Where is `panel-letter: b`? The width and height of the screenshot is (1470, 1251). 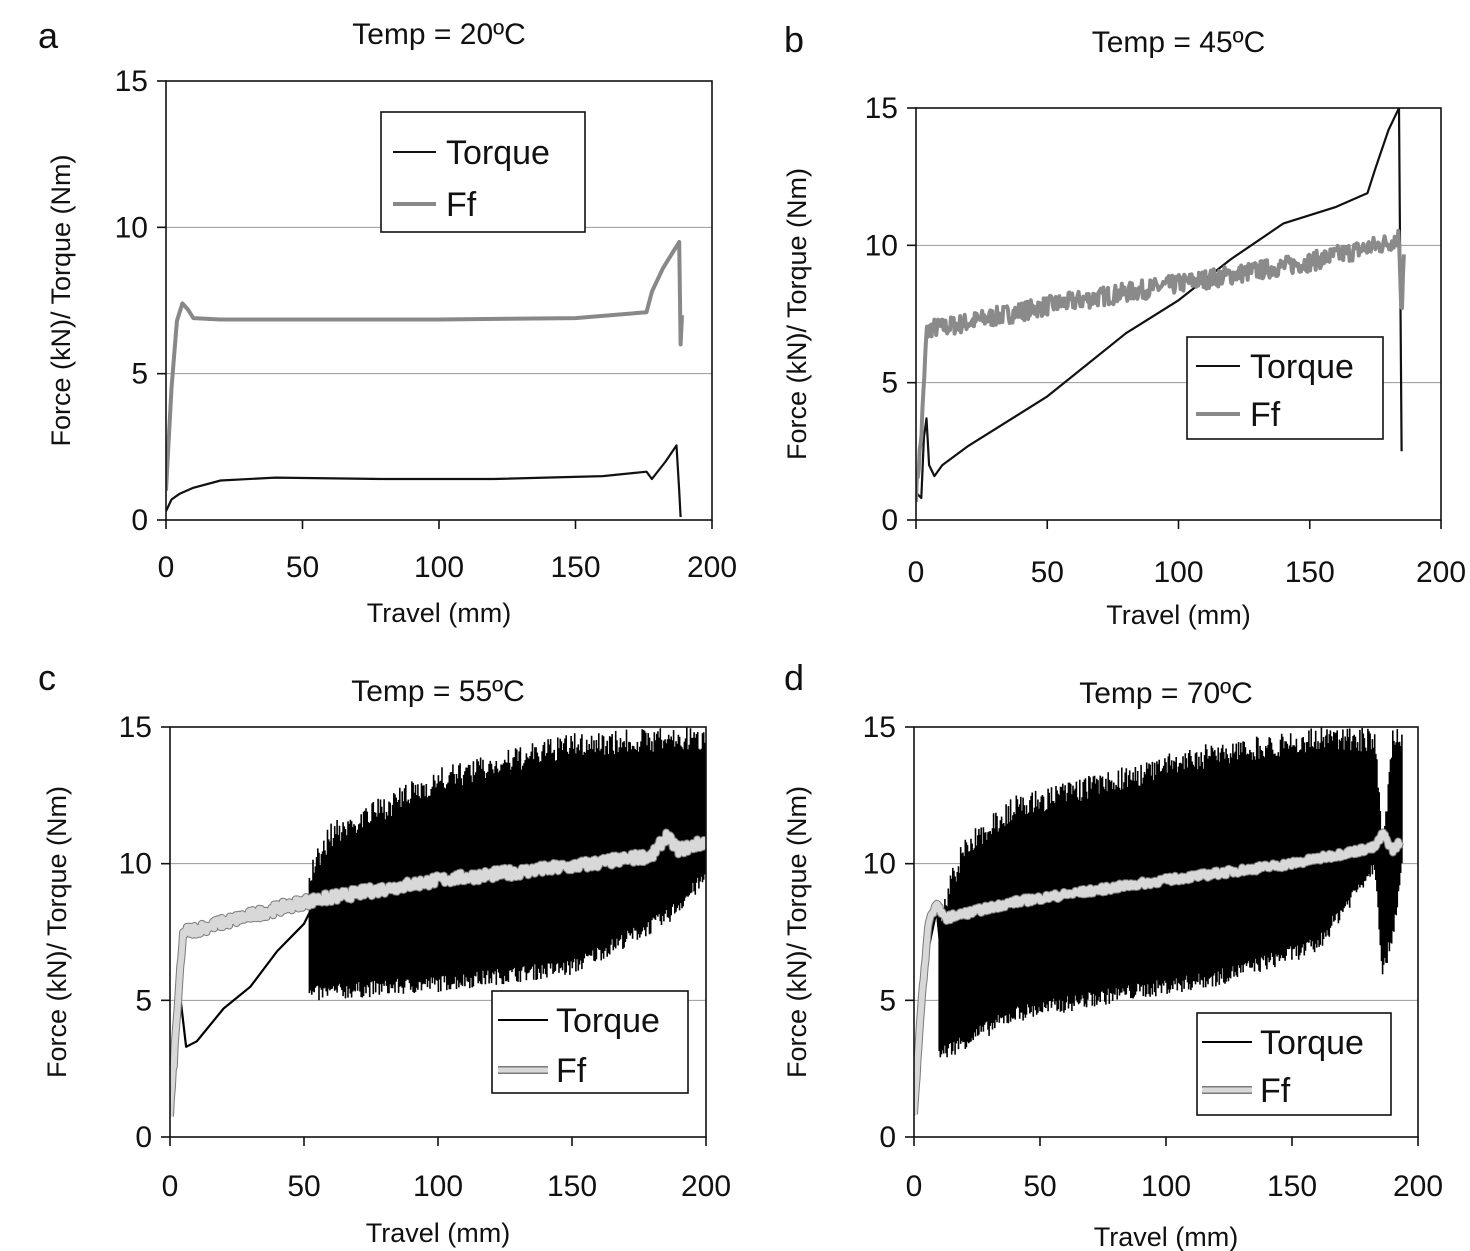 panel-letter: b is located at coordinates (794, 39).